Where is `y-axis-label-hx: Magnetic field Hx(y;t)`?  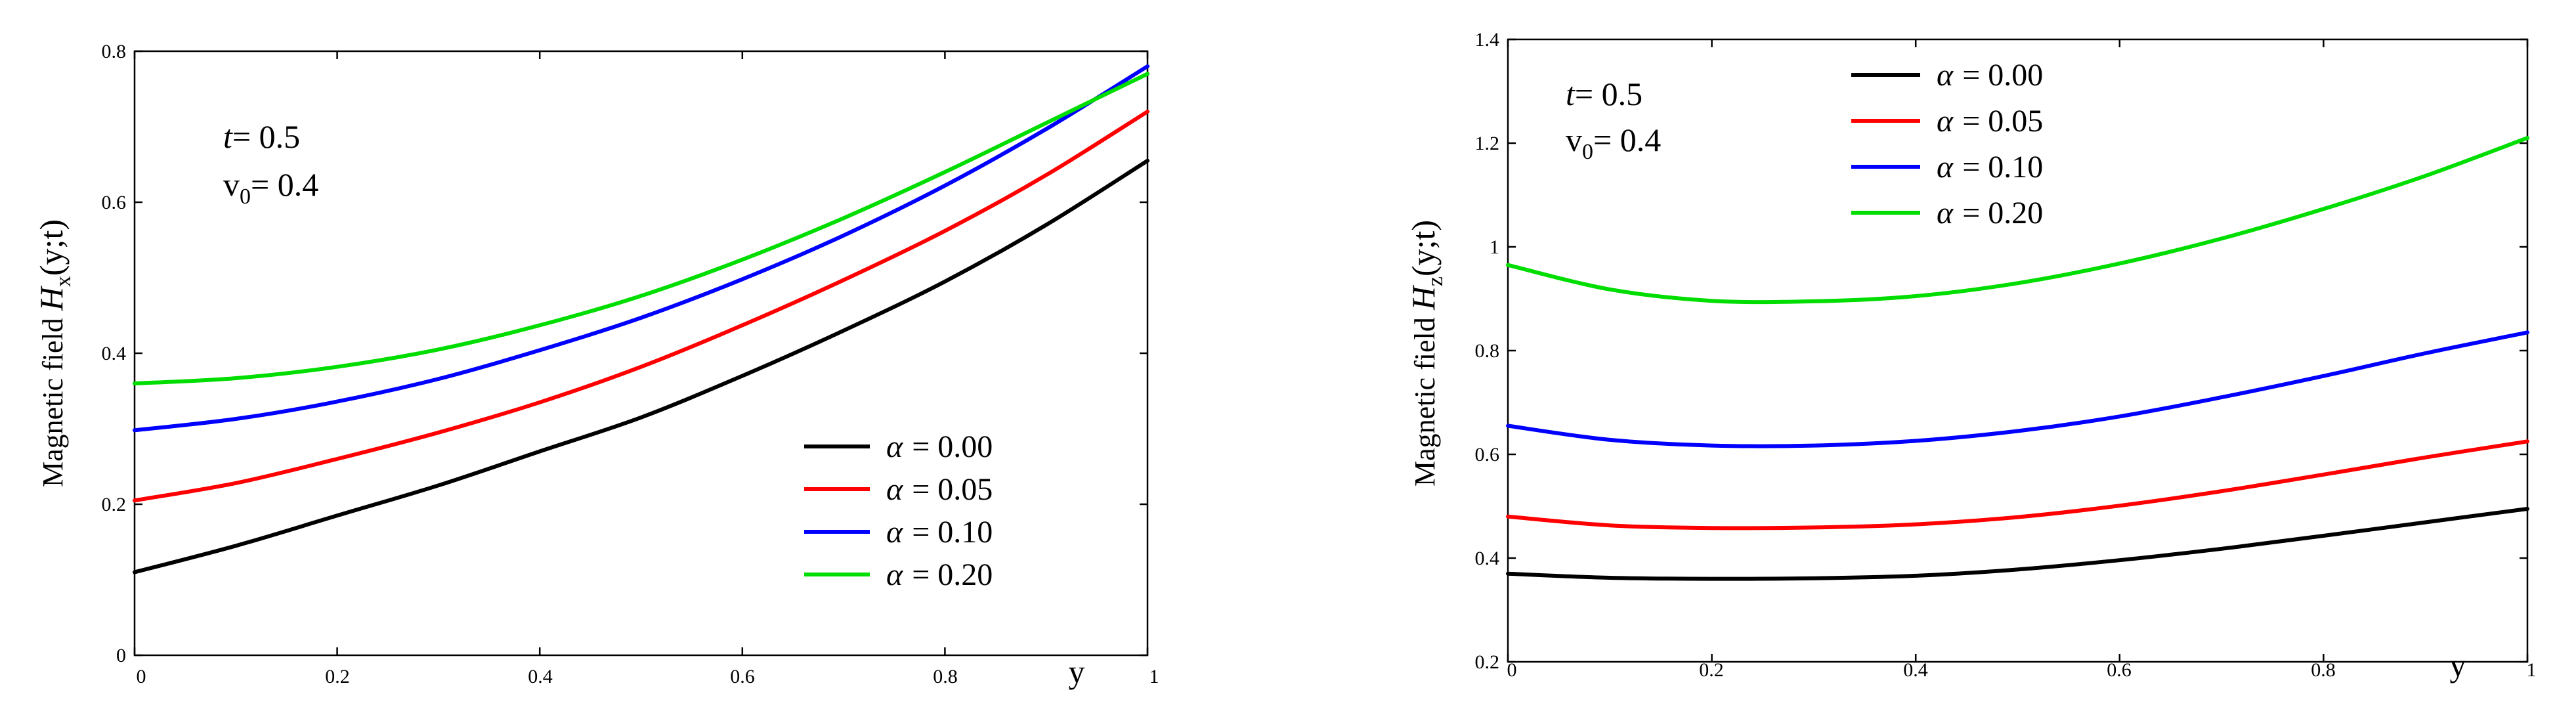
y-axis-label-hx: Magnetic field Hx(y;t) is located at coordinates (54, 353).